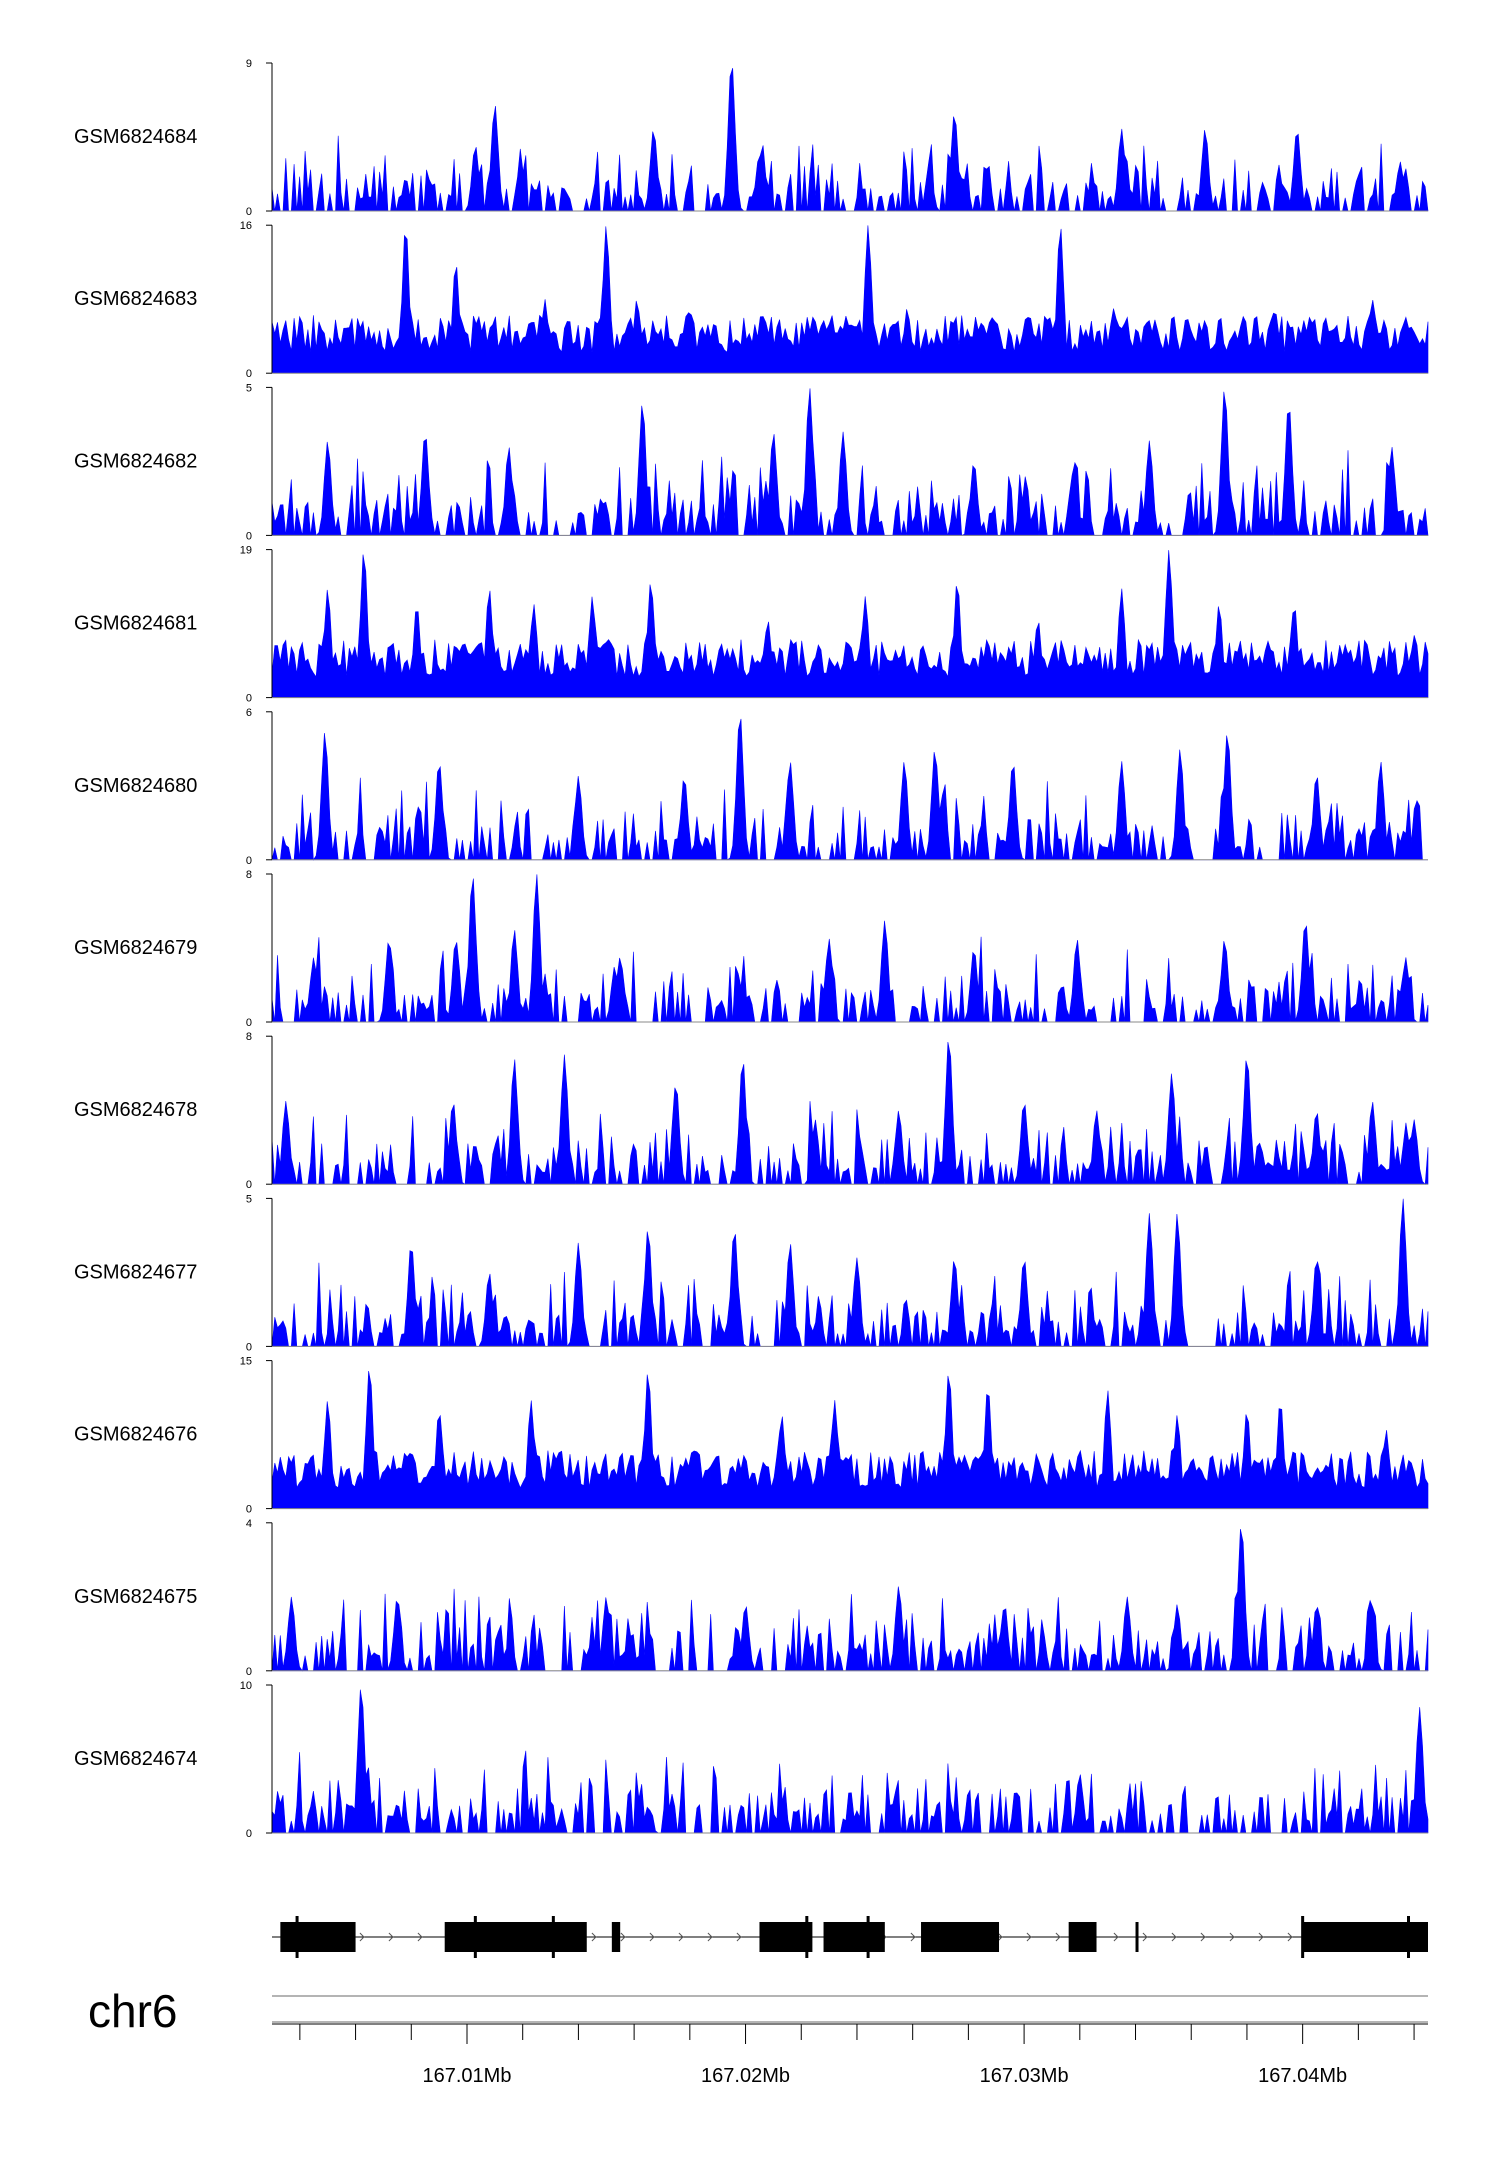 This screenshot has height=2170, width=1500. I want to click on track-label: GSM6824683, so click(135, 299).